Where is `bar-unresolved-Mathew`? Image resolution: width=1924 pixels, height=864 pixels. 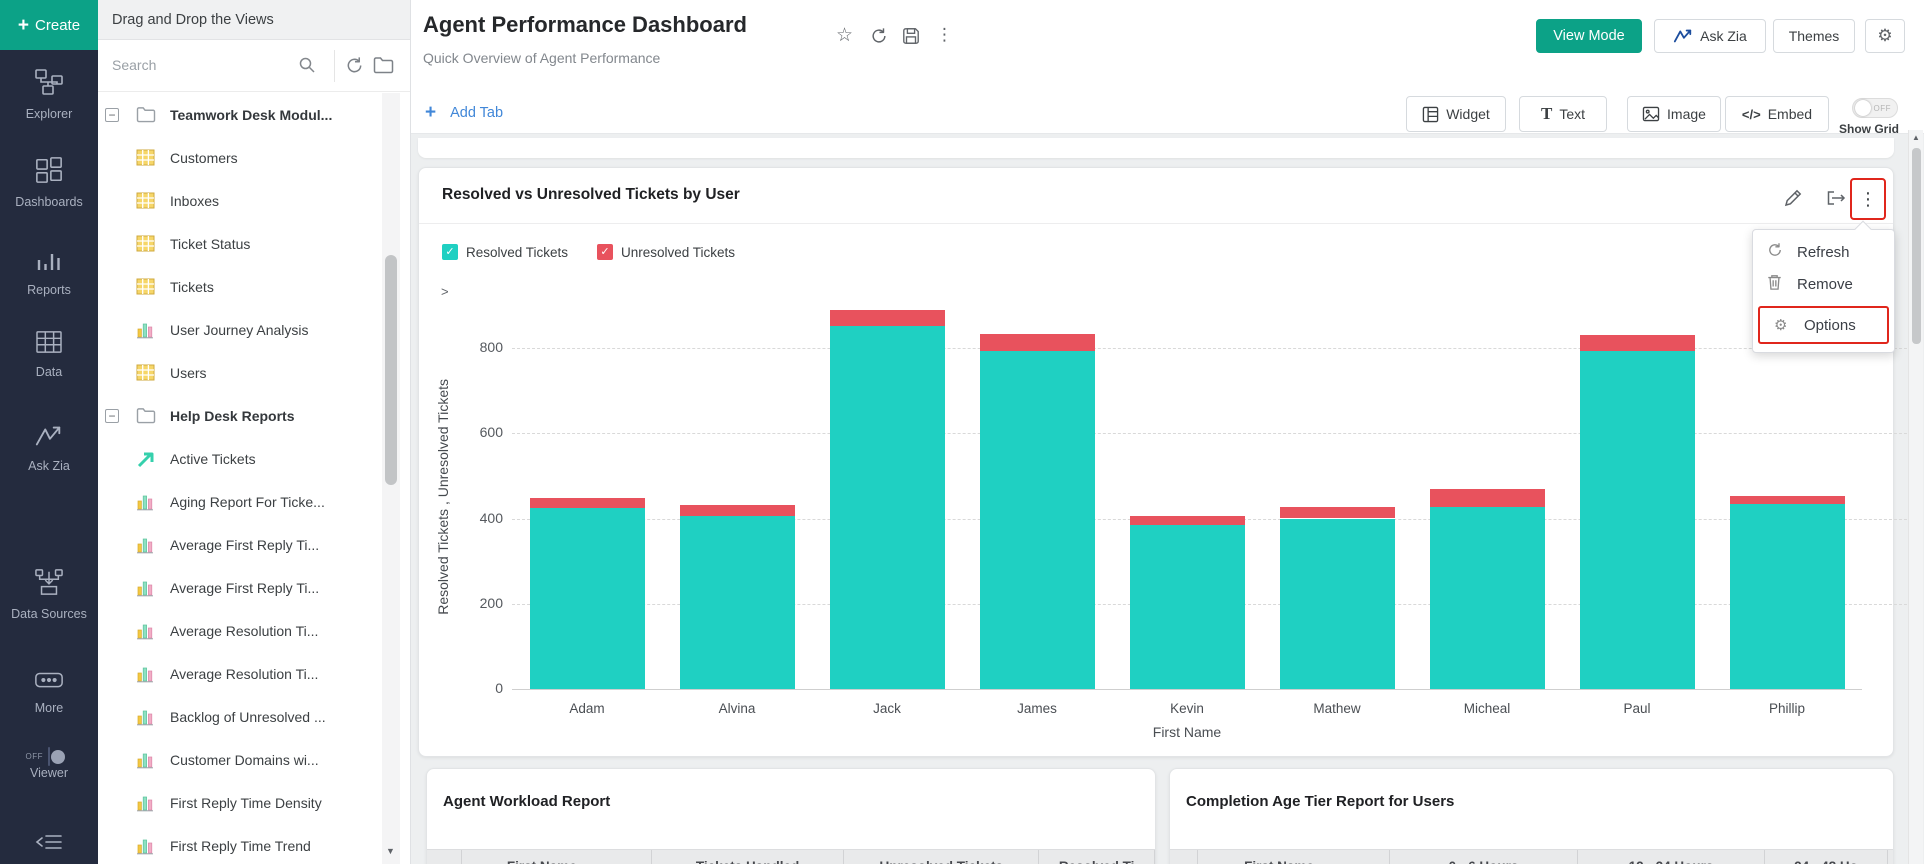 bar-unresolved-Mathew is located at coordinates (1337, 512).